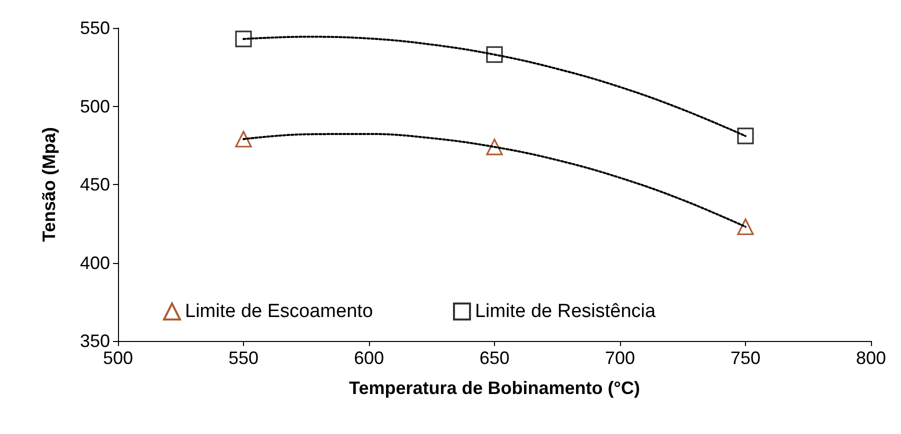 The height and width of the screenshot is (434, 901). I want to click on y-tick-label: 450, so click(95, 184).